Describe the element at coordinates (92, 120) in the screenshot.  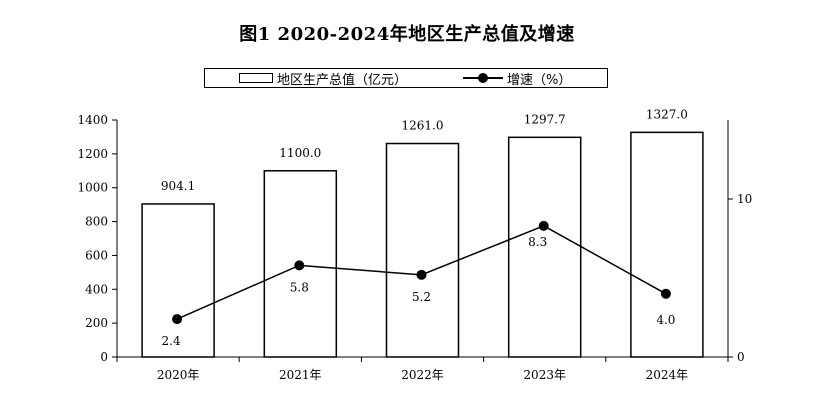
I see `y-left-tick-label: 1400` at that location.